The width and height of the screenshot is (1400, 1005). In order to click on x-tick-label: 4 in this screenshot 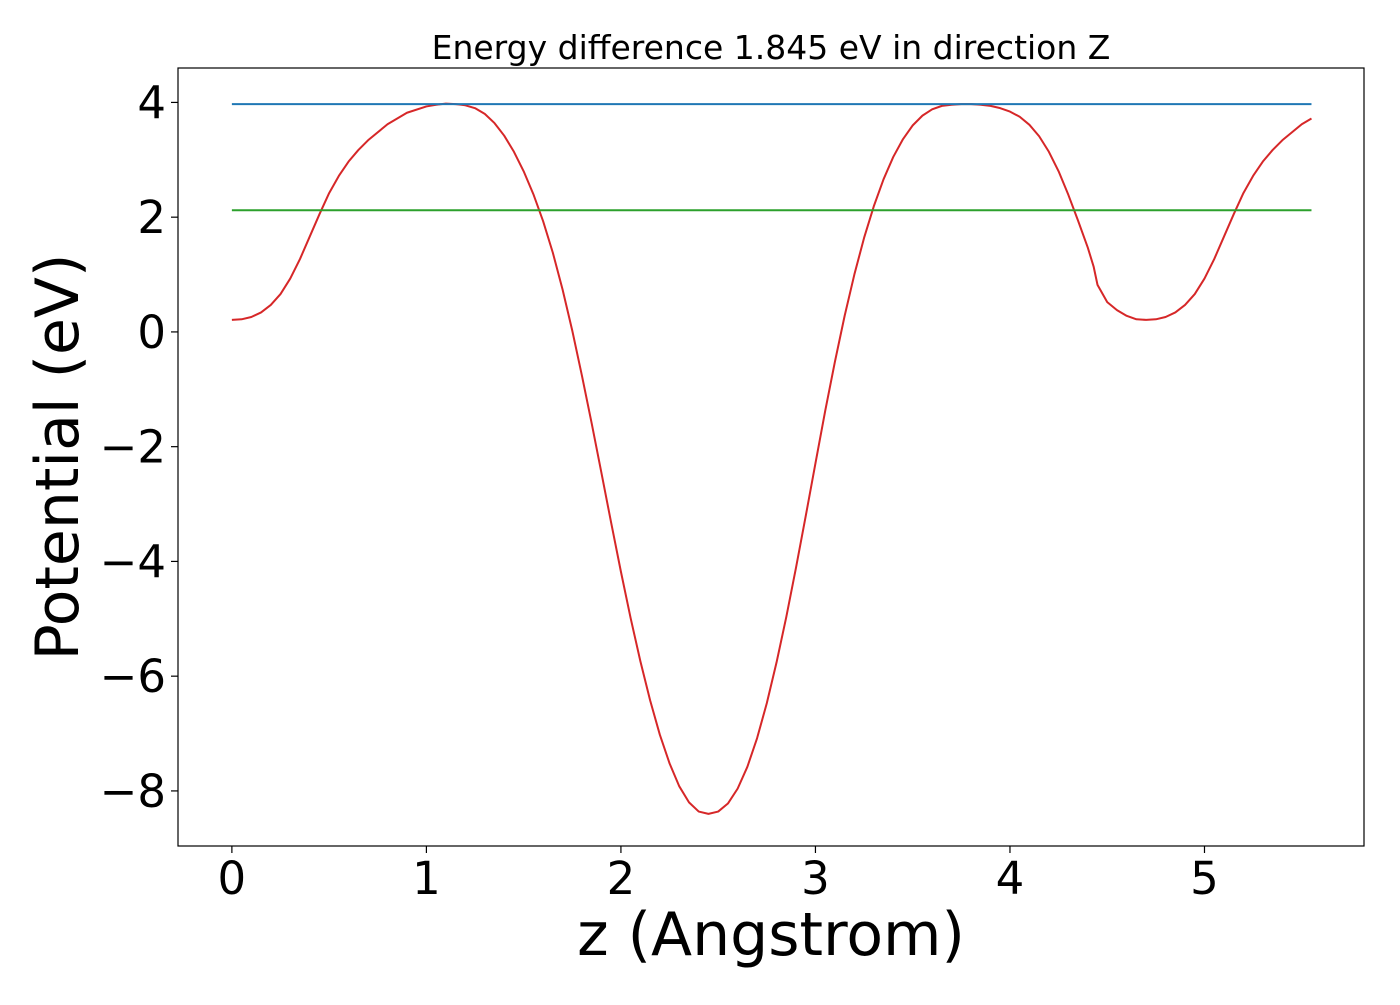, I will do `click(1010, 878)`.